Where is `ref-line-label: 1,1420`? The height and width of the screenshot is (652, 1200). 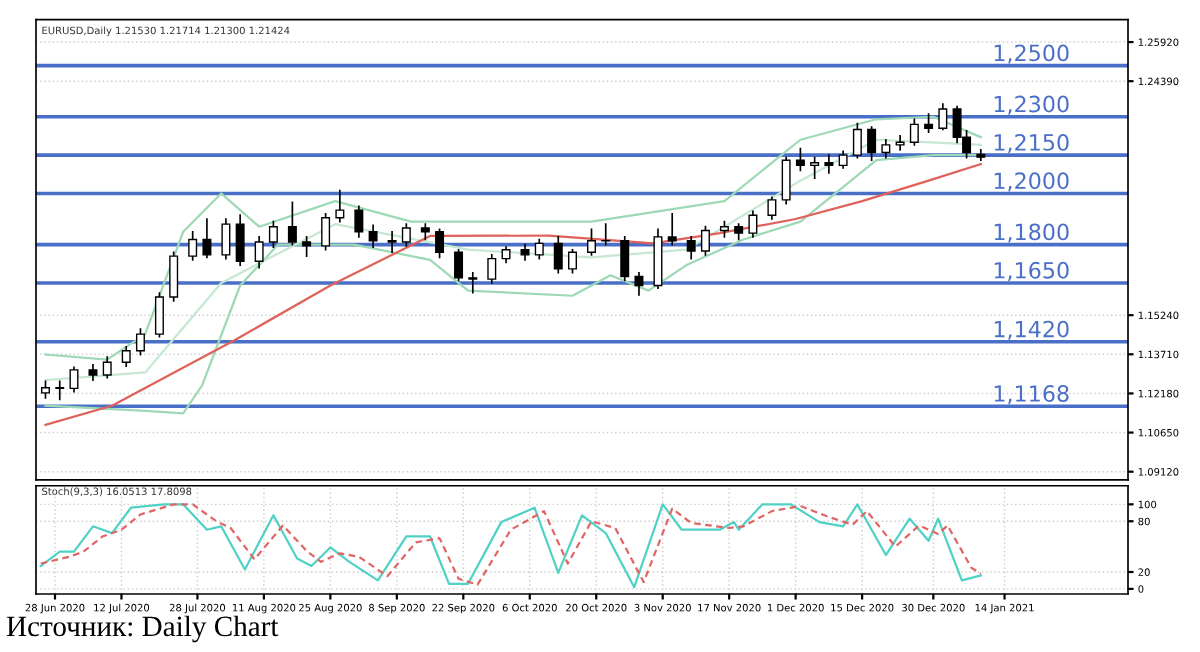 ref-line-label: 1,1420 is located at coordinates (1031, 330).